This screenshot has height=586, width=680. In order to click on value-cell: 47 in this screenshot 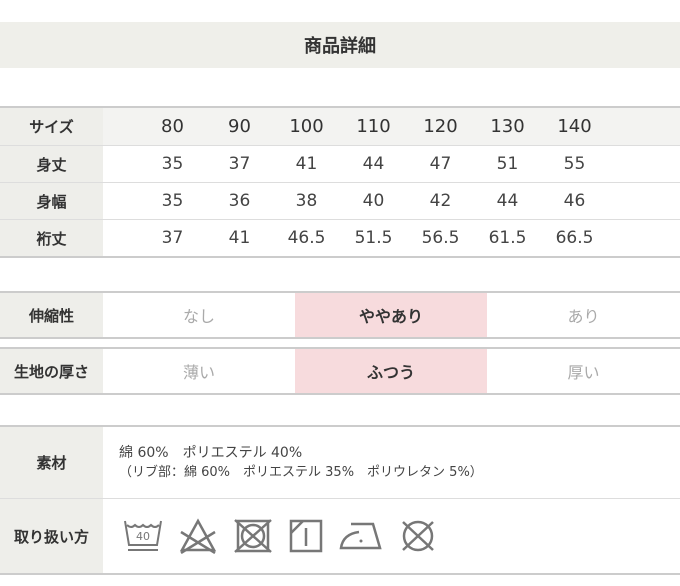, I will do `click(440, 164)`.